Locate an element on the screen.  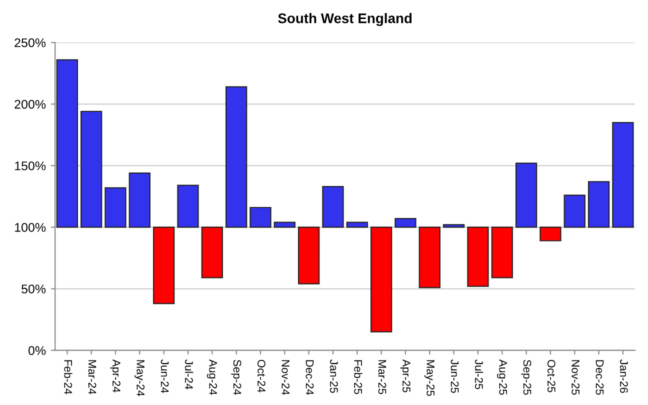
x-tick-label: Jul-24 is located at coordinates (189, 375).